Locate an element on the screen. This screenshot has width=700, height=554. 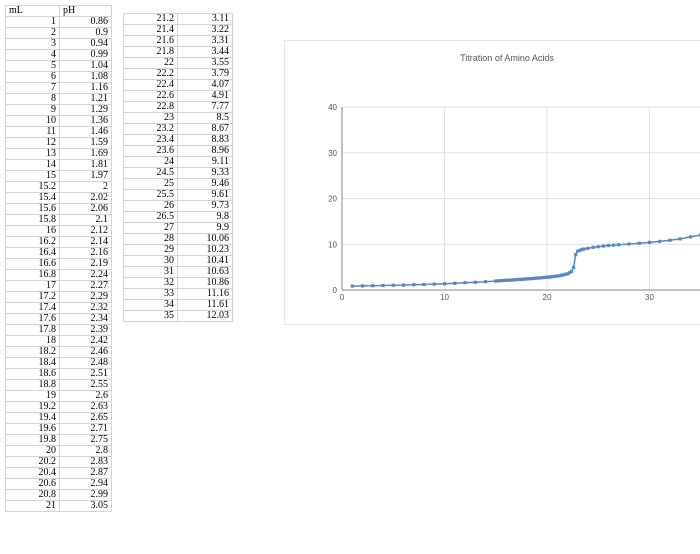
ph-cell: 2.02 is located at coordinates (85, 198).